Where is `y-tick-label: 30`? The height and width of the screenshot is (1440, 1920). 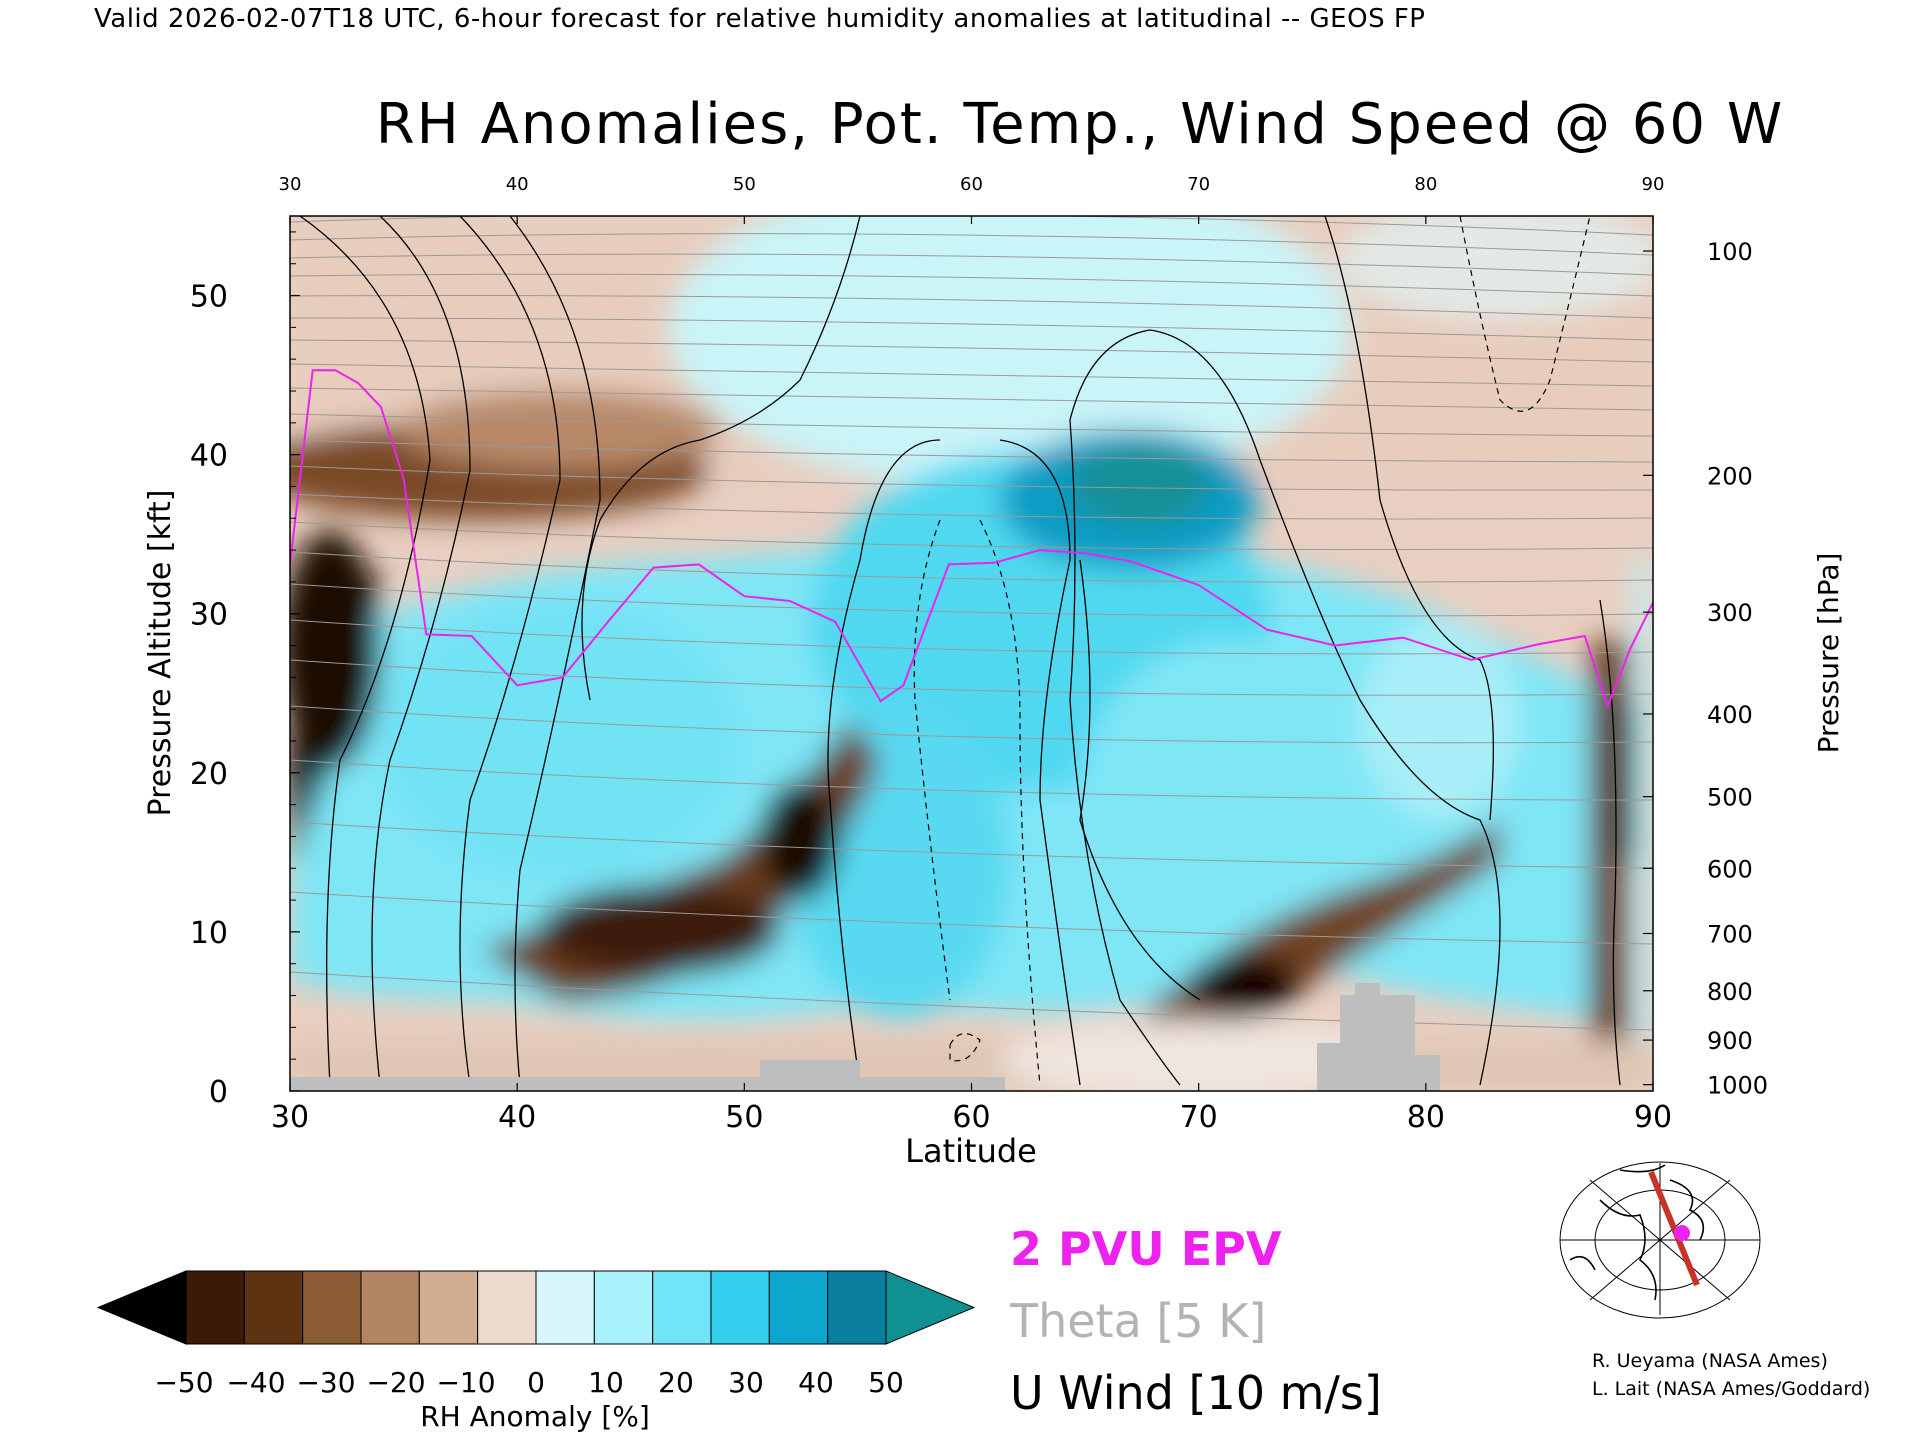 y-tick-label: 30 is located at coordinates (209, 615).